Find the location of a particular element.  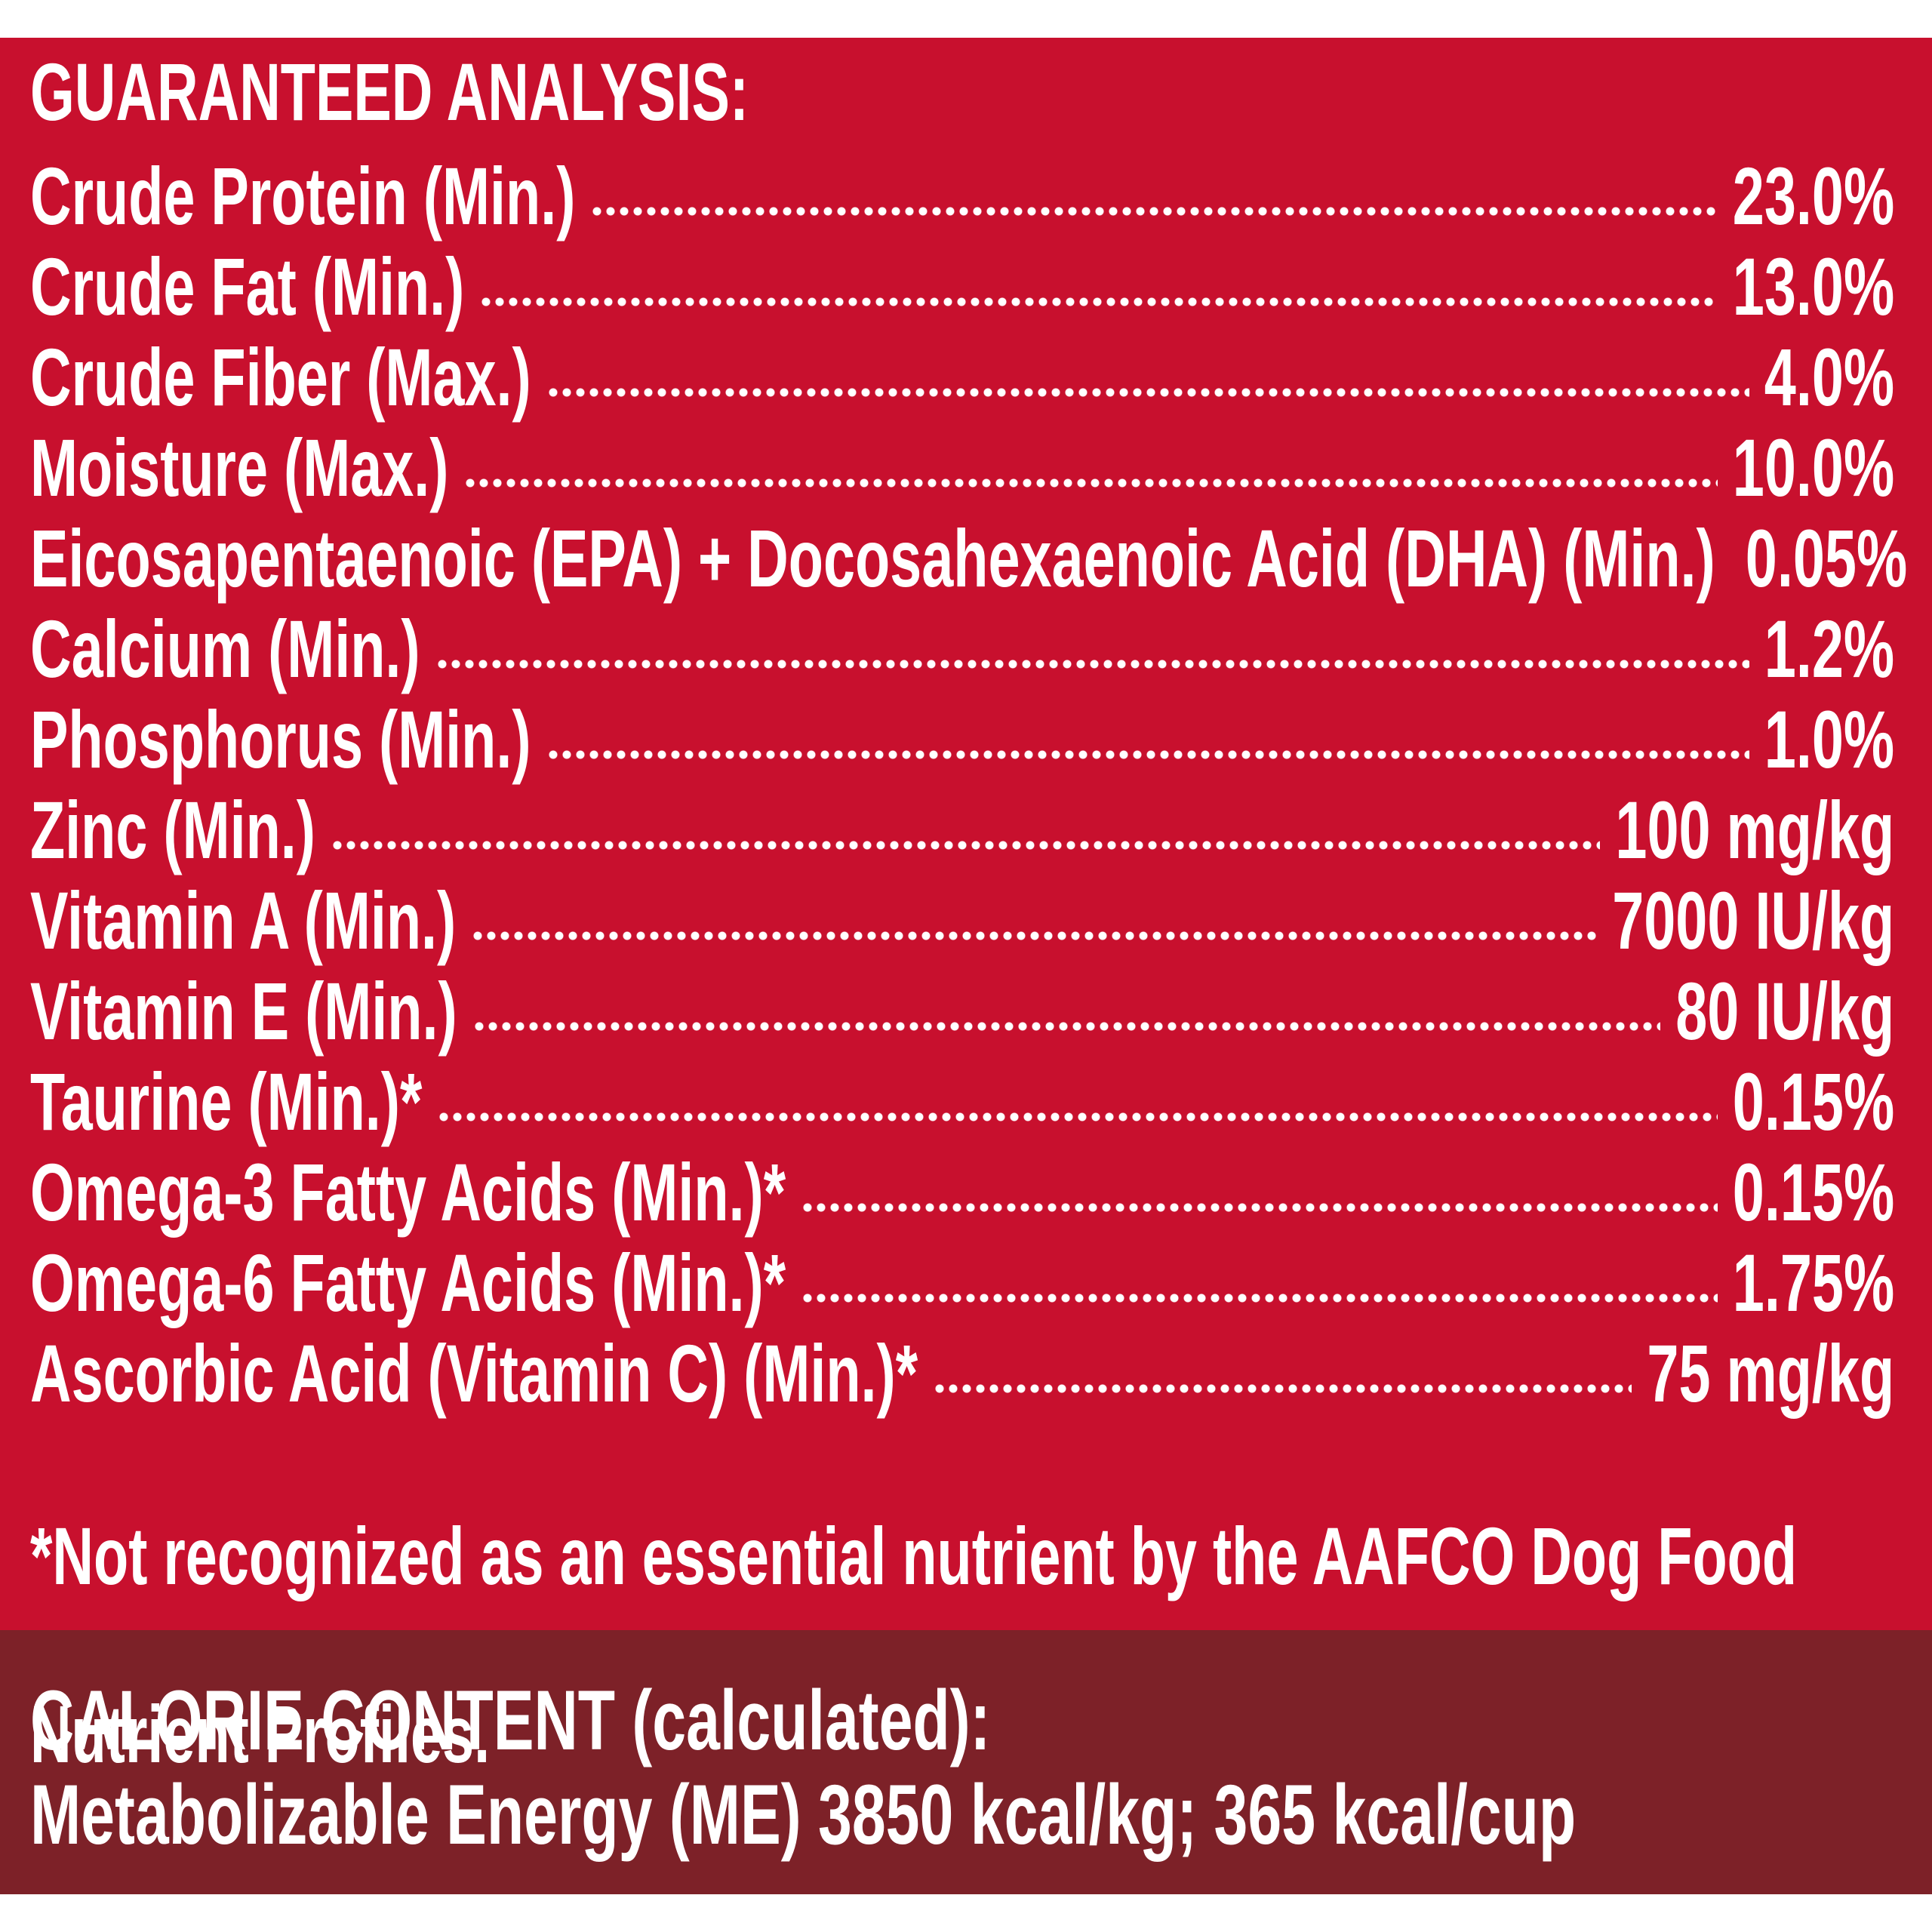

nutrient-value: 10.0% is located at coordinates (1813, 467).